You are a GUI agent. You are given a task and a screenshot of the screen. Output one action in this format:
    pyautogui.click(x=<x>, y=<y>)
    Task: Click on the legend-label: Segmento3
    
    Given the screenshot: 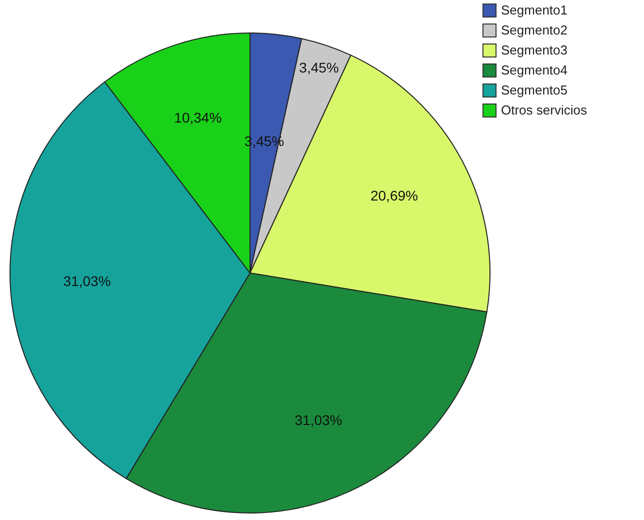 What is the action you would take?
    pyautogui.click(x=534, y=50)
    